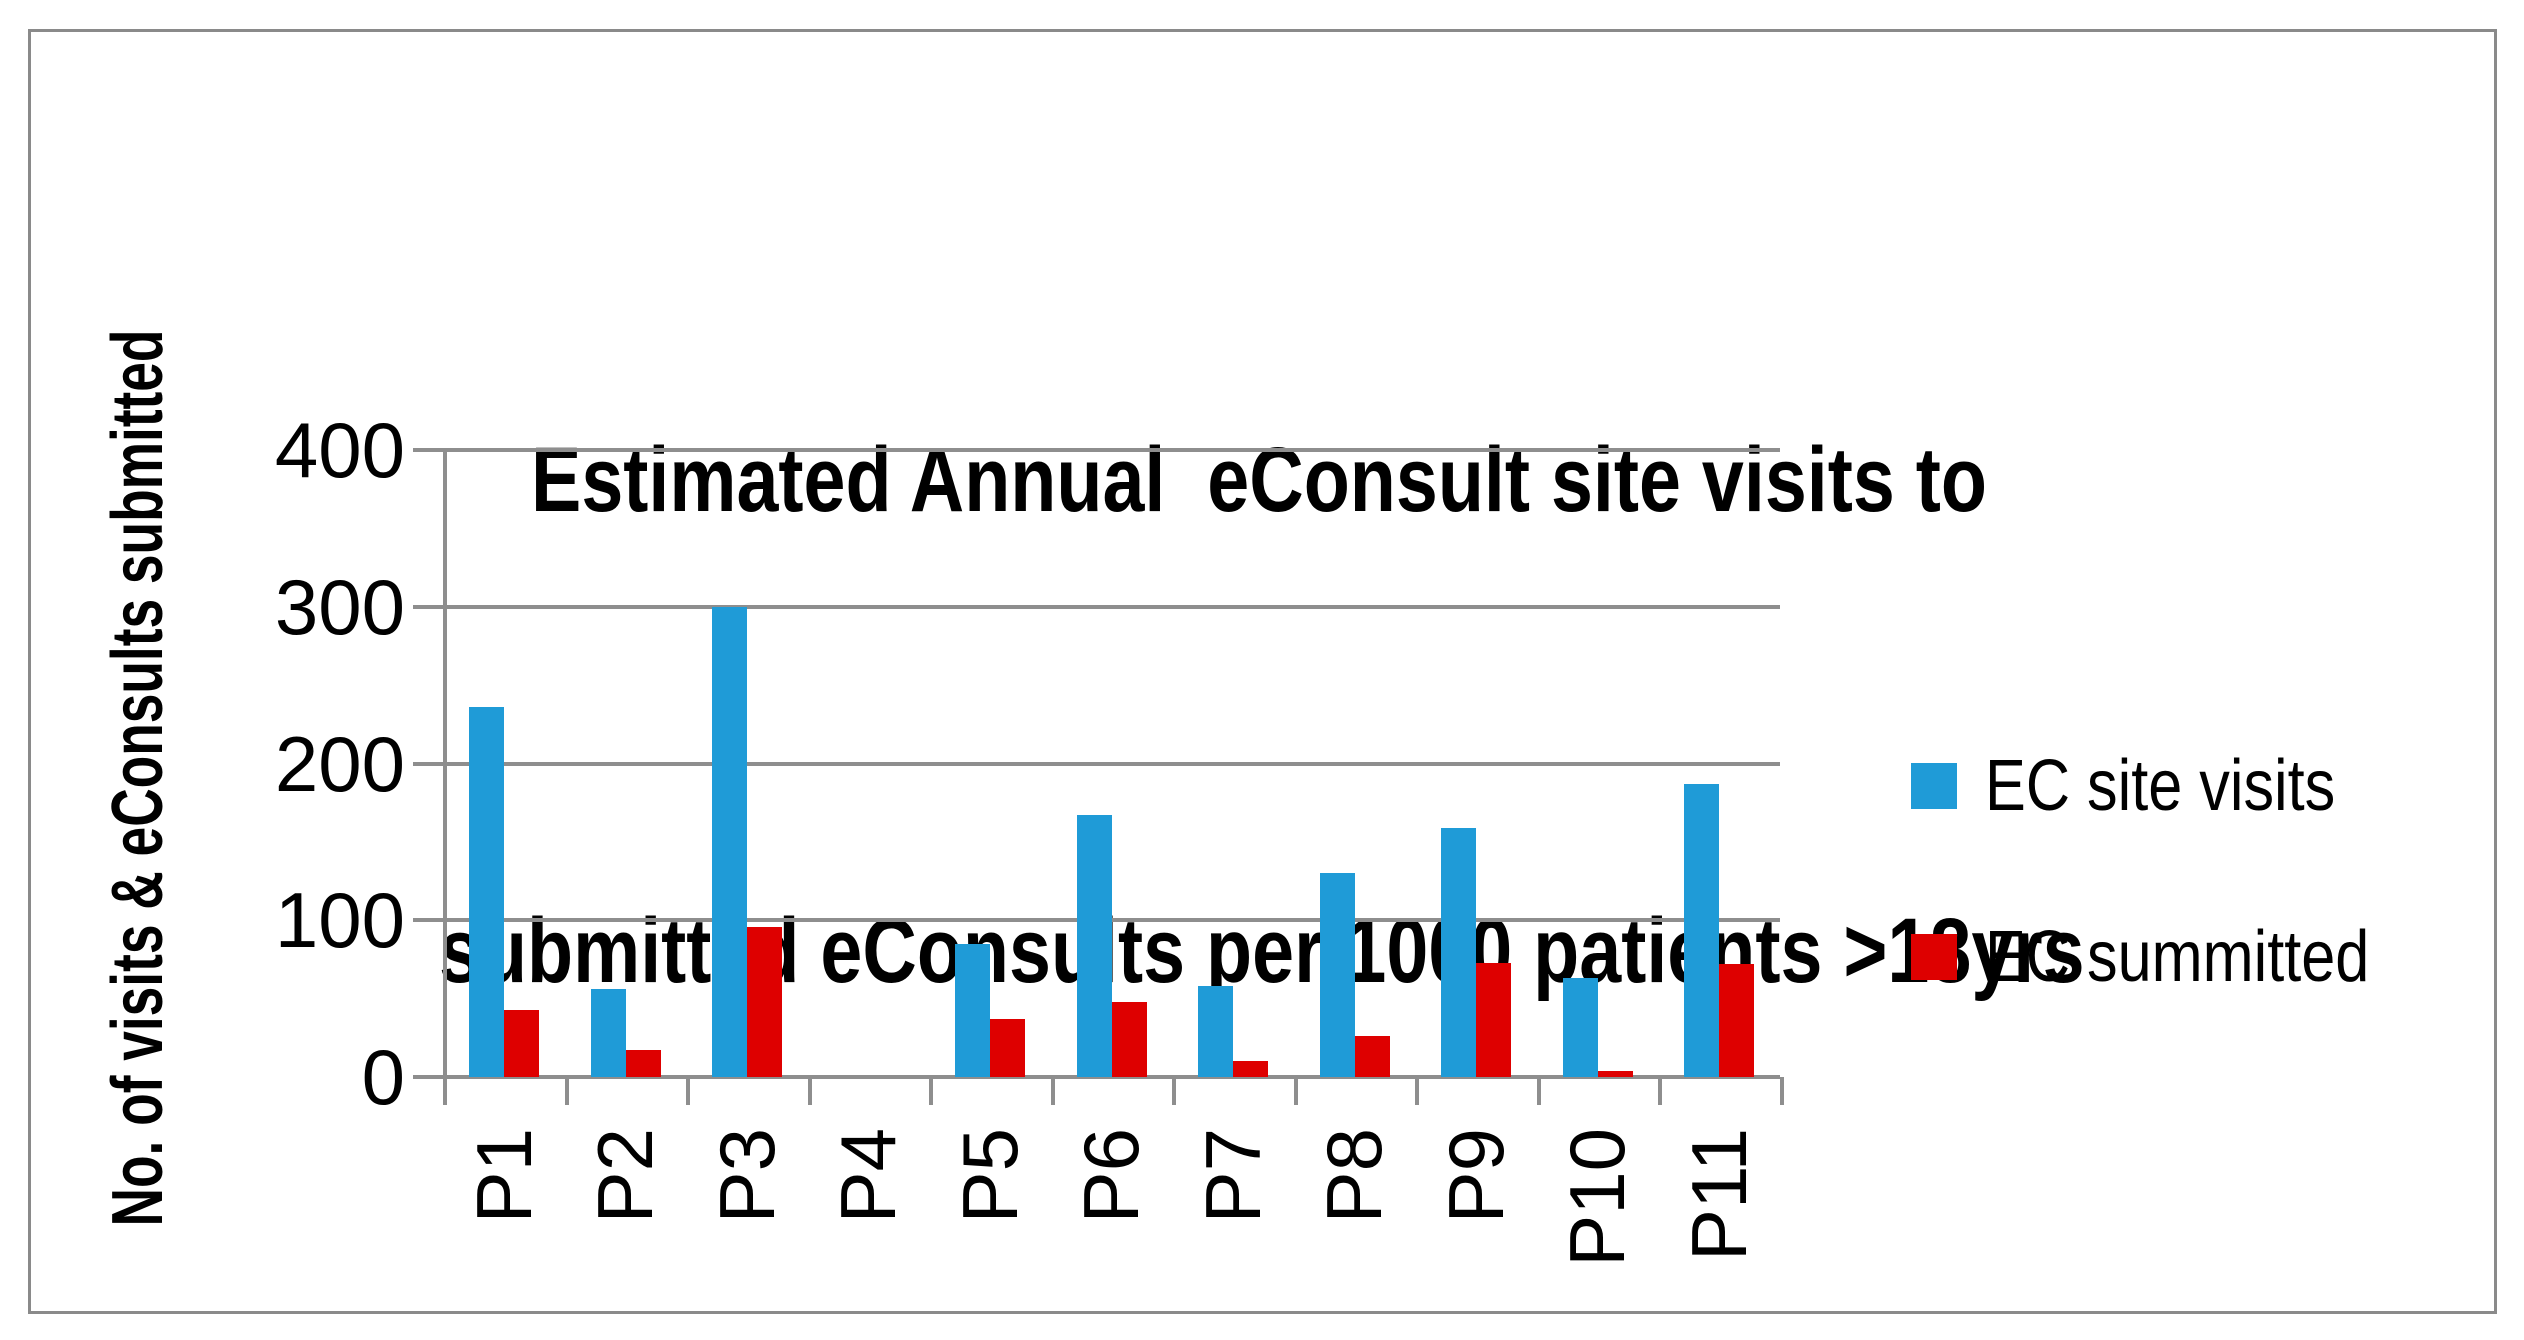 This screenshot has width=2524, height=1340. Describe the element at coordinates (1372, 1056) in the screenshot. I see `bar-p8-ec-summitted` at that location.